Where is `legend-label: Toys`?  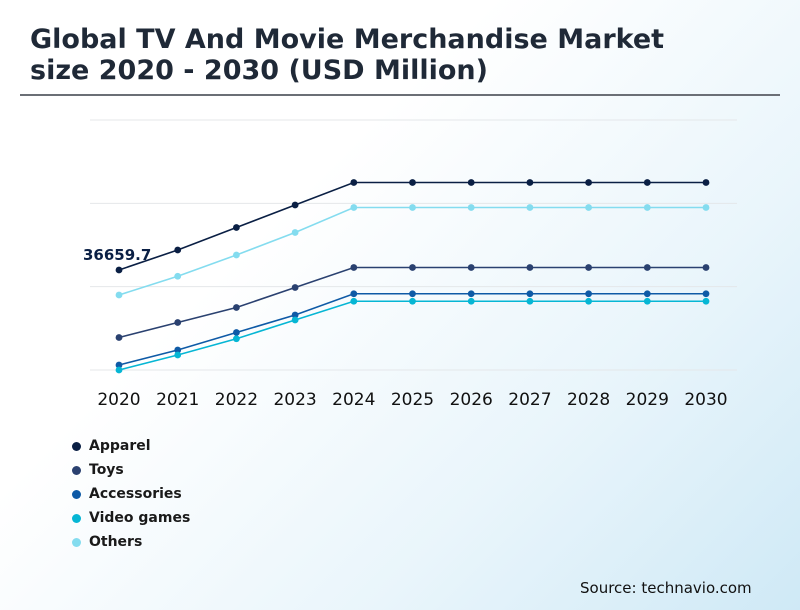 legend-label: Toys is located at coordinates (106, 470).